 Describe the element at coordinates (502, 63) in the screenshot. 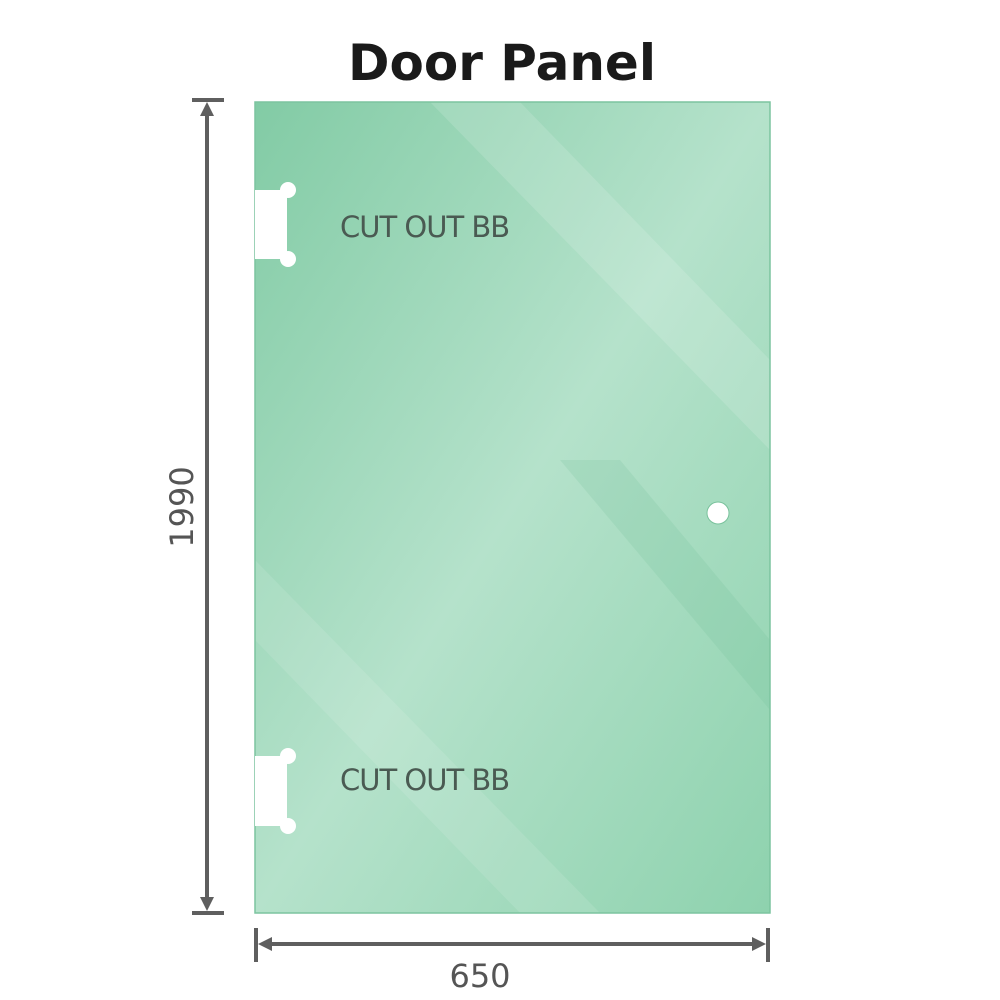

I see `diagram-title: Door Panel` at that location.